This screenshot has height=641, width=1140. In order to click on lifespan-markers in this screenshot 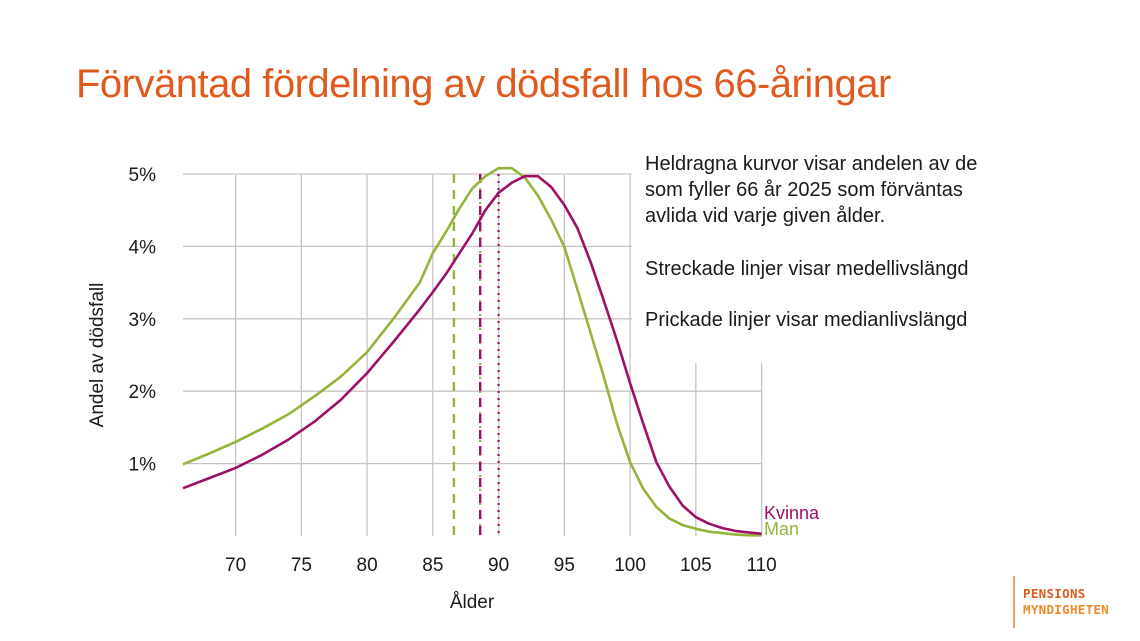, I will do `click(476, 355)`.